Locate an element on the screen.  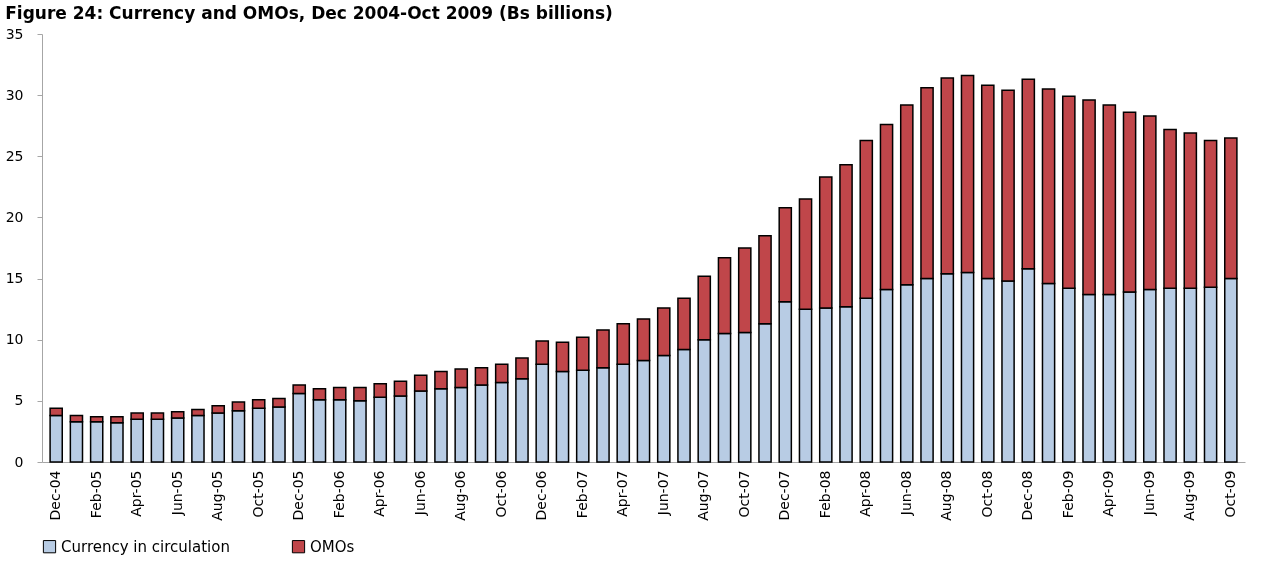
x-tick-label: Apr-09 is located at coordinates (1108, 493).